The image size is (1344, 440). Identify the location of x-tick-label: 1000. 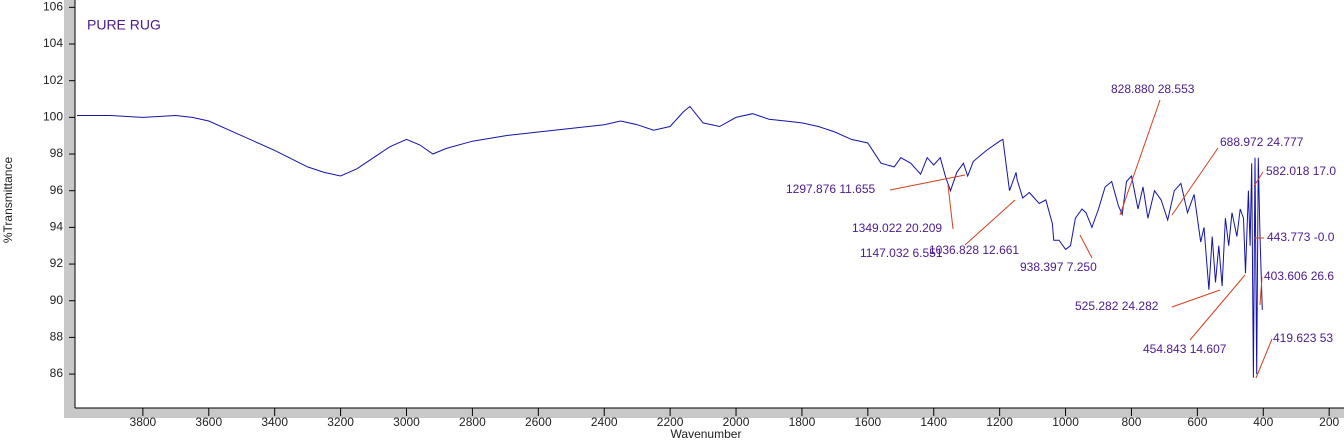
(1065, 422).